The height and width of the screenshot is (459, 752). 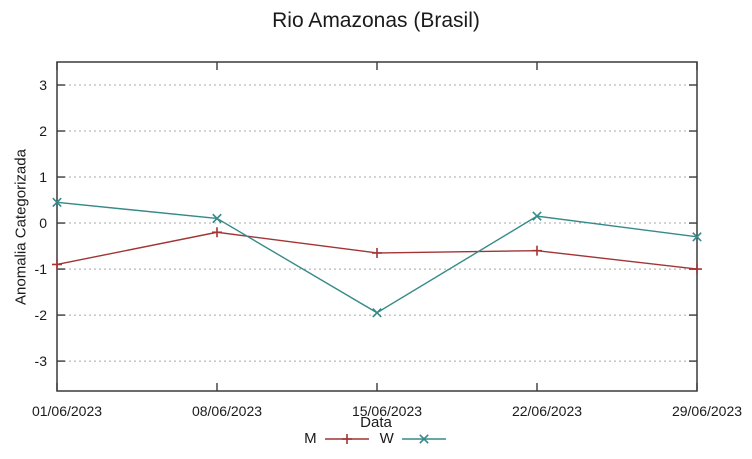 What do you see at coordinates (310, 438) in the screenshot?
I see `legend-label-M: M` at bounding box center [310, 438].